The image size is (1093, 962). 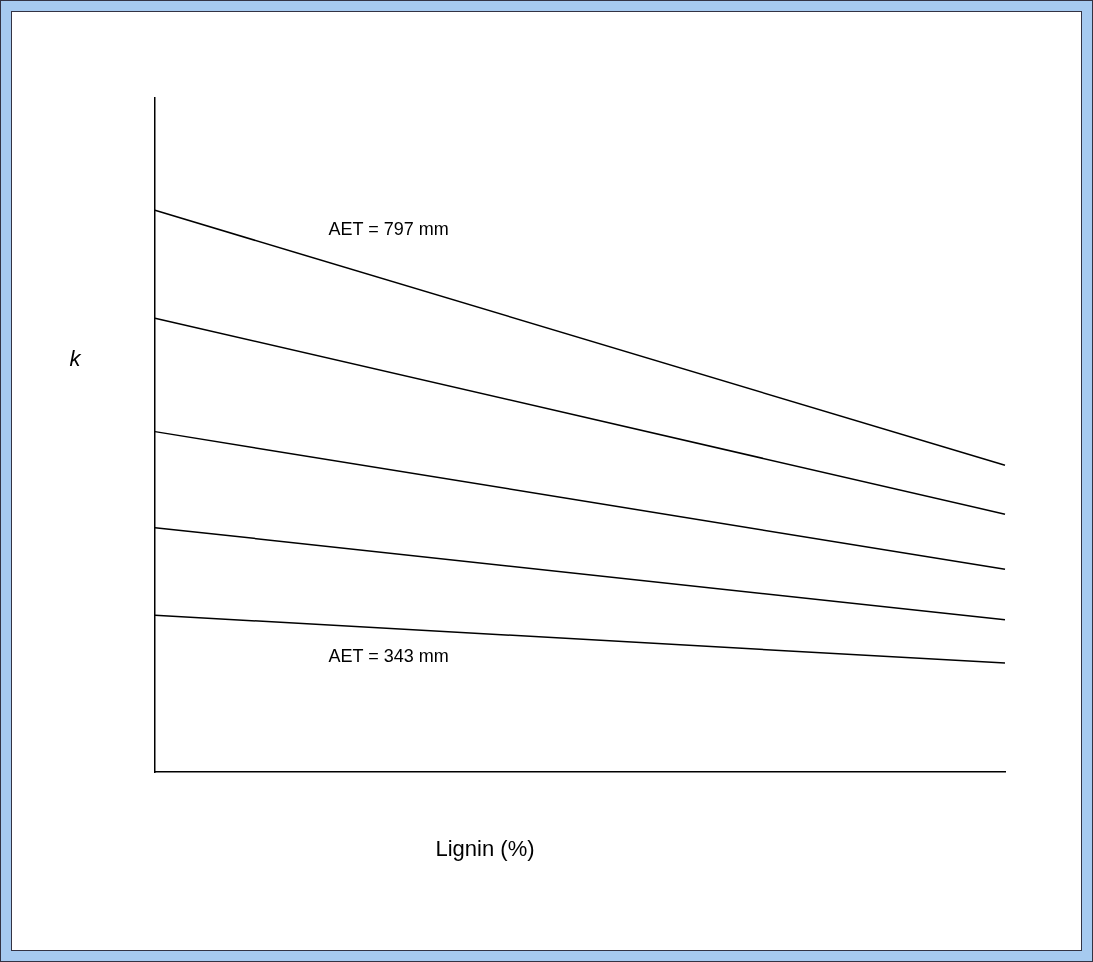 What do you see at coordinates (388, 228) in the screenshot?
I see `series-label: AET = 797 mm` at bounding box center [388, 228].